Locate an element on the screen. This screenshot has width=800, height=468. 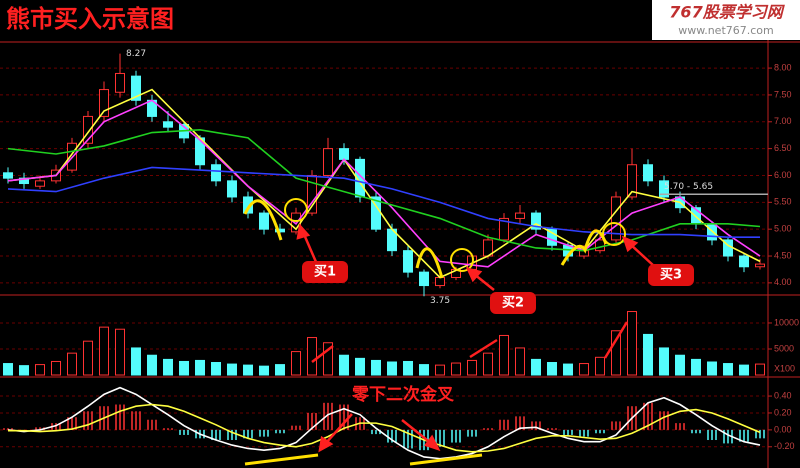
buy-label: 买2 is located at coordinates (513, 303).